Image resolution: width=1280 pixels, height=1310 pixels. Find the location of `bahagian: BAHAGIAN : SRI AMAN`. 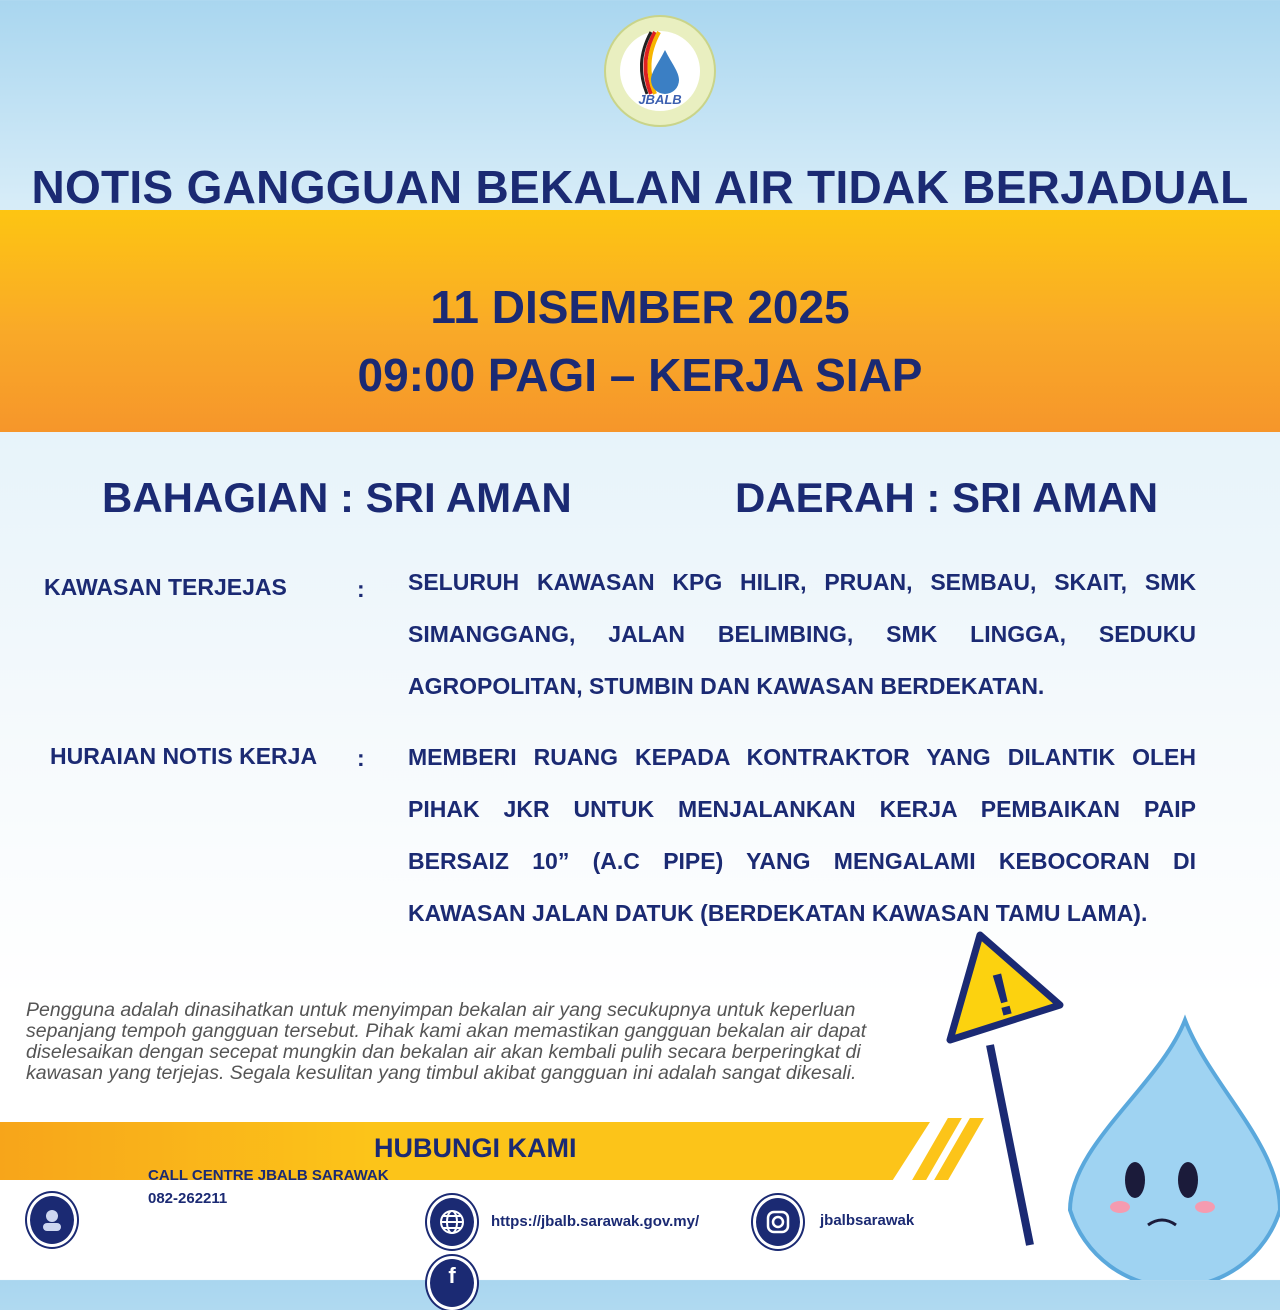

bahagian: BAHAGIAN : SRI AMAN is located at coordinates (337, 497).